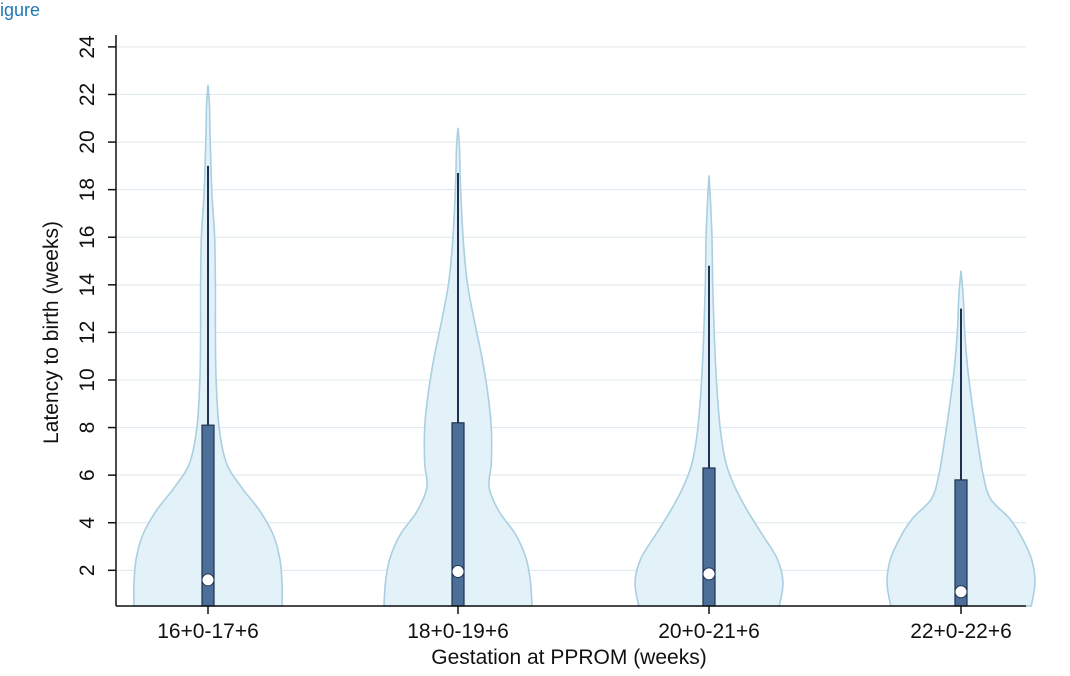 The width and height of the screenshot is (1070, 676). What do you see at coordinates (584, 624) in the screenshot?
I see `x-tick-labels: 16+0-17+6 18+0-19+6 20+0-21+6 22+0-22+6` at bounding box center [584, 624].